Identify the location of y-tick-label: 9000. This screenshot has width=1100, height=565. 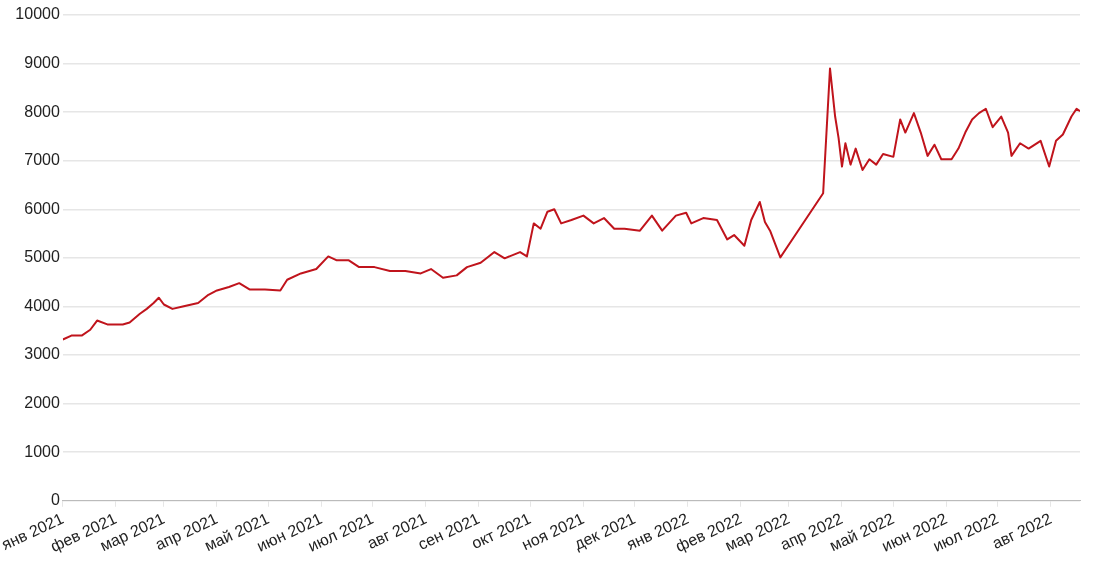
(42, 62).